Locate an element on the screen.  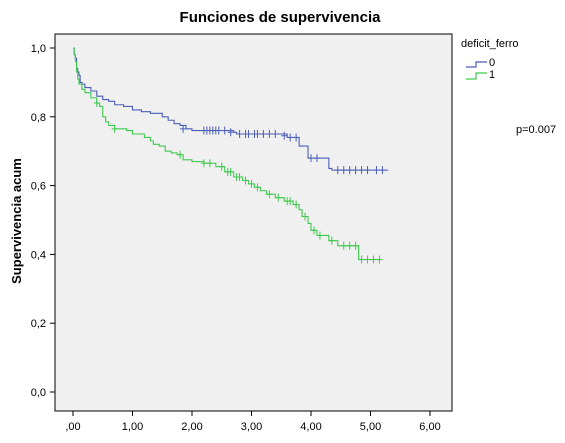
x-axis: ,00 1,00 2,00 3,00 4,00 5,00 6,00 is located at coordinates (253, 422).